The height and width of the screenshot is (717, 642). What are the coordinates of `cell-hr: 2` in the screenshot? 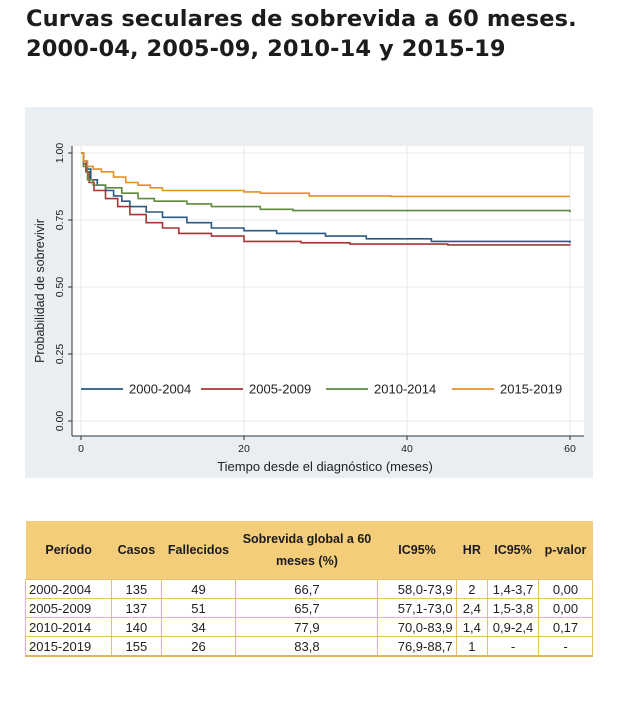 It's located at (472, 589).